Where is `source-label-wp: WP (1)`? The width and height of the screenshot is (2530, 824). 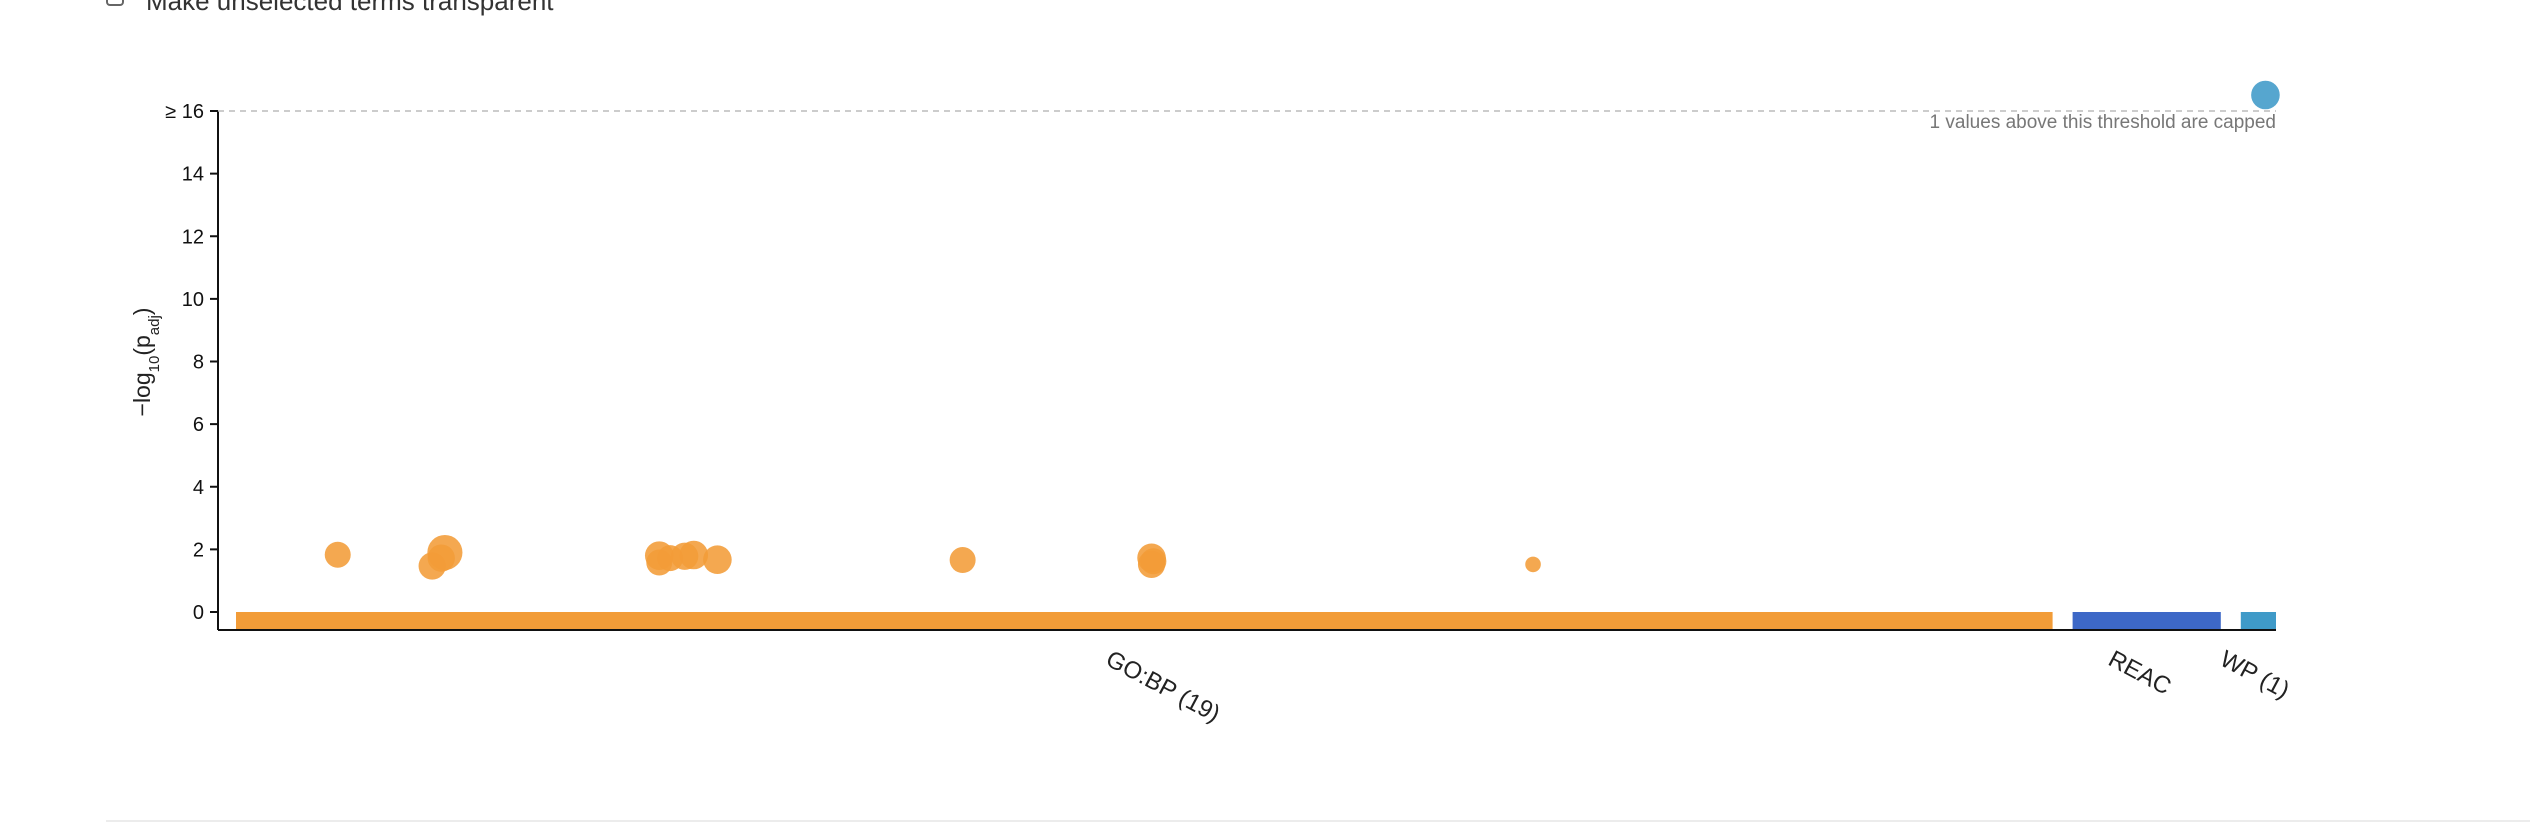
source-label-wp: WP (1) is located at coordinates (2255, 674).